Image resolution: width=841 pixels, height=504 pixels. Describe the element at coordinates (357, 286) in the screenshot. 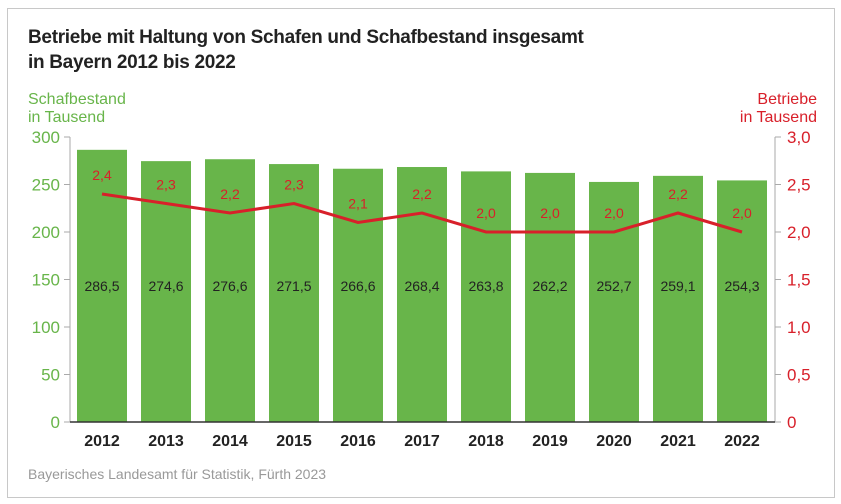

I see `bar-value-label: 266,6` at that location.